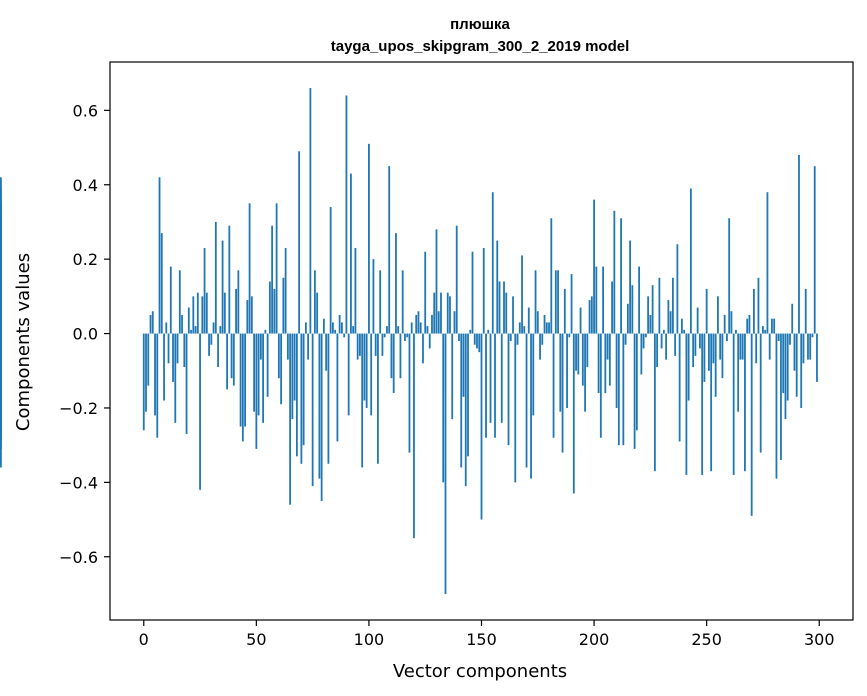 This screenshot has height=696, width=867. Describe the element at coordinates (481, 639) in the screenshot. I see `x-tick-label: 150` at that location.